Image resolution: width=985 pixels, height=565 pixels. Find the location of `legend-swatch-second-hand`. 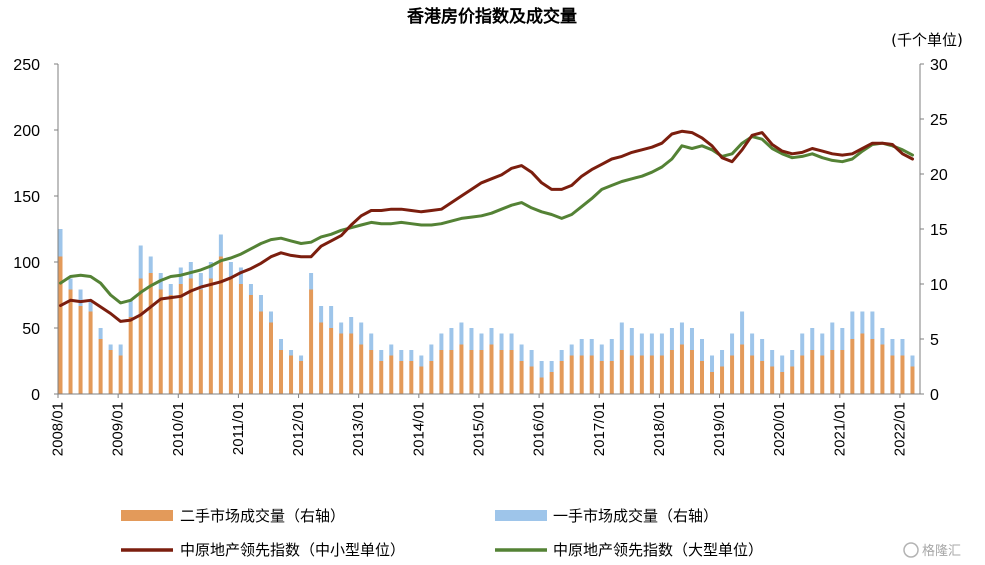

legend-swatch-second-hand is located at coordinates (147, 515).